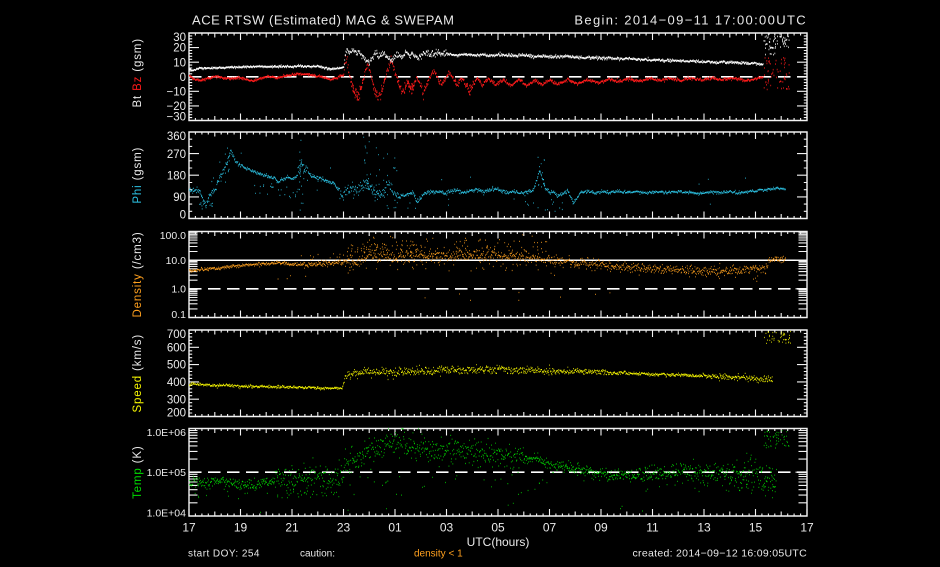 The image size is (940, 567). I want to click on svg-text: 90, so click(179, 198).